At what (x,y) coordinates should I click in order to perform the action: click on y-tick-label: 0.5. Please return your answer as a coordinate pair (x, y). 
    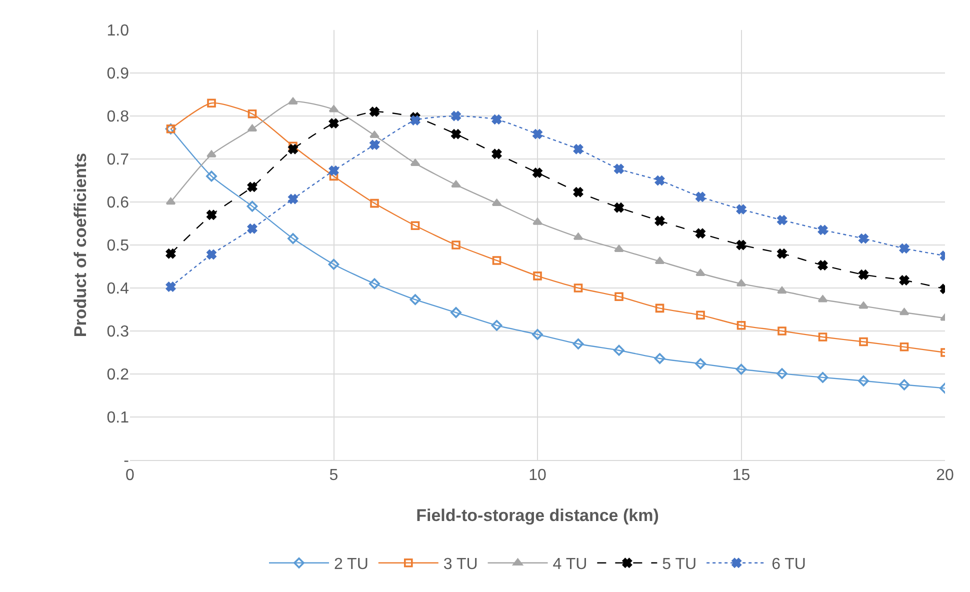
    Looking at the image, I should click on (118, 246).